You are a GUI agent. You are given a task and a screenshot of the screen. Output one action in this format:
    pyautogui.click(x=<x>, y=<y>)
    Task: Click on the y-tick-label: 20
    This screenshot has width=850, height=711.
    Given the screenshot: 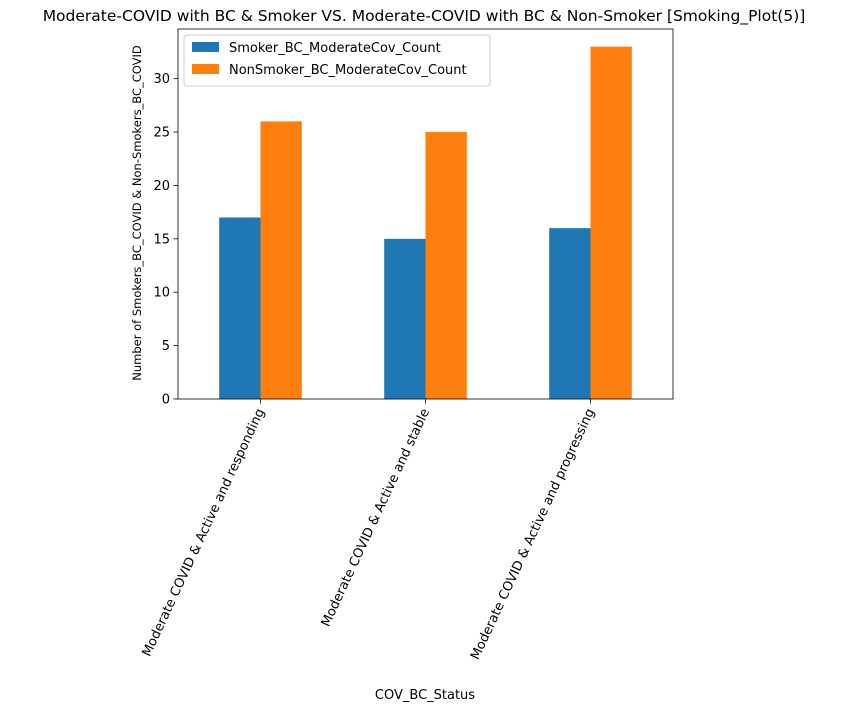 What is the action you would take?
    pyautogui.click(x=161, y=186)
    